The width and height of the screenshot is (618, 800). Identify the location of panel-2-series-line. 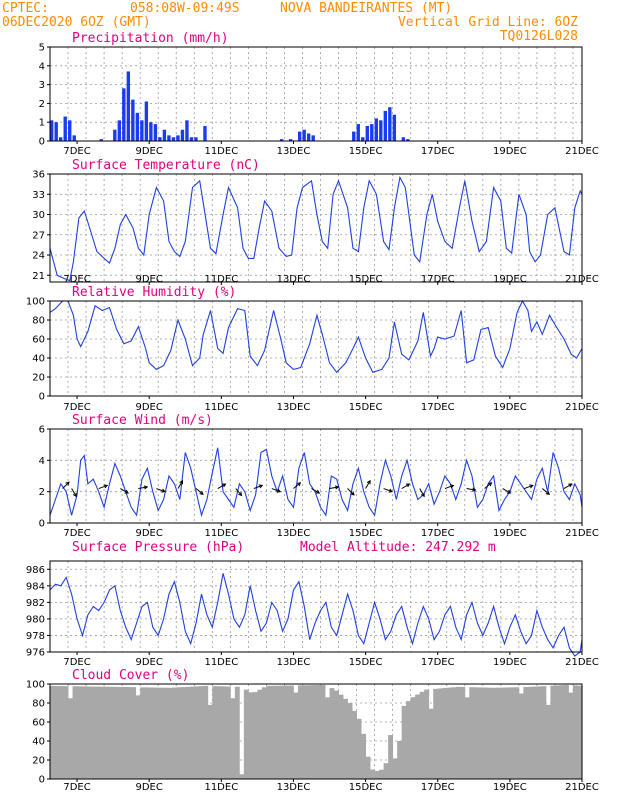
(316, 228).